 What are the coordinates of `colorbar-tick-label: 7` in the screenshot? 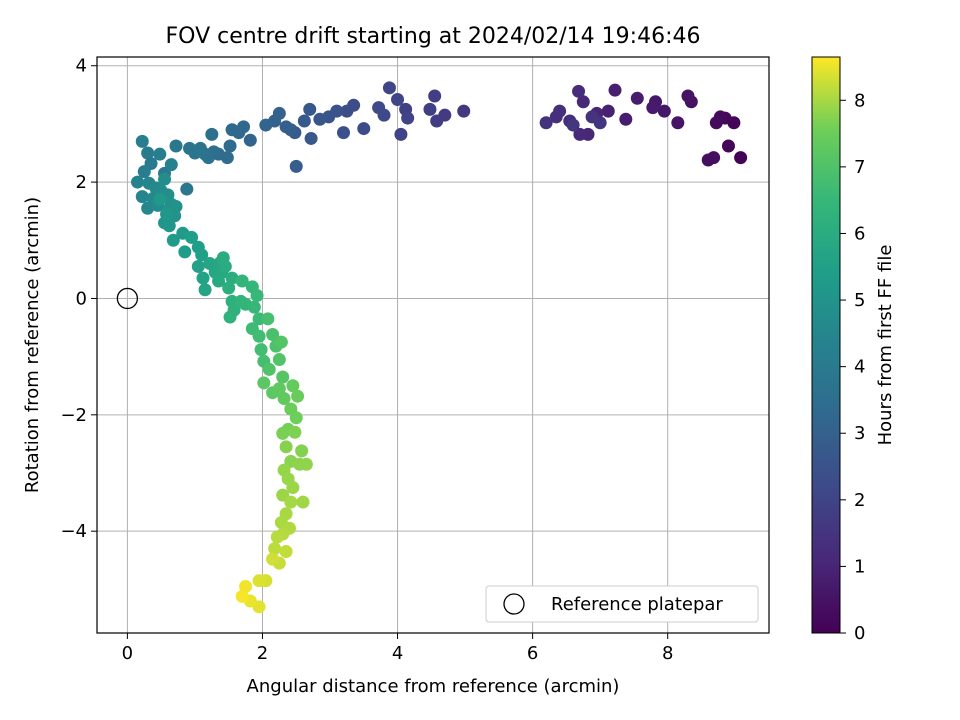 It's located at (859, 167).